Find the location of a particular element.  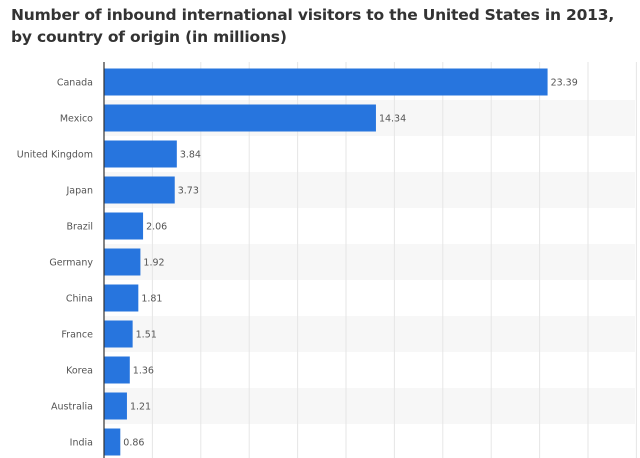

bar-united-kingdom is located at coordinates (140, 154).